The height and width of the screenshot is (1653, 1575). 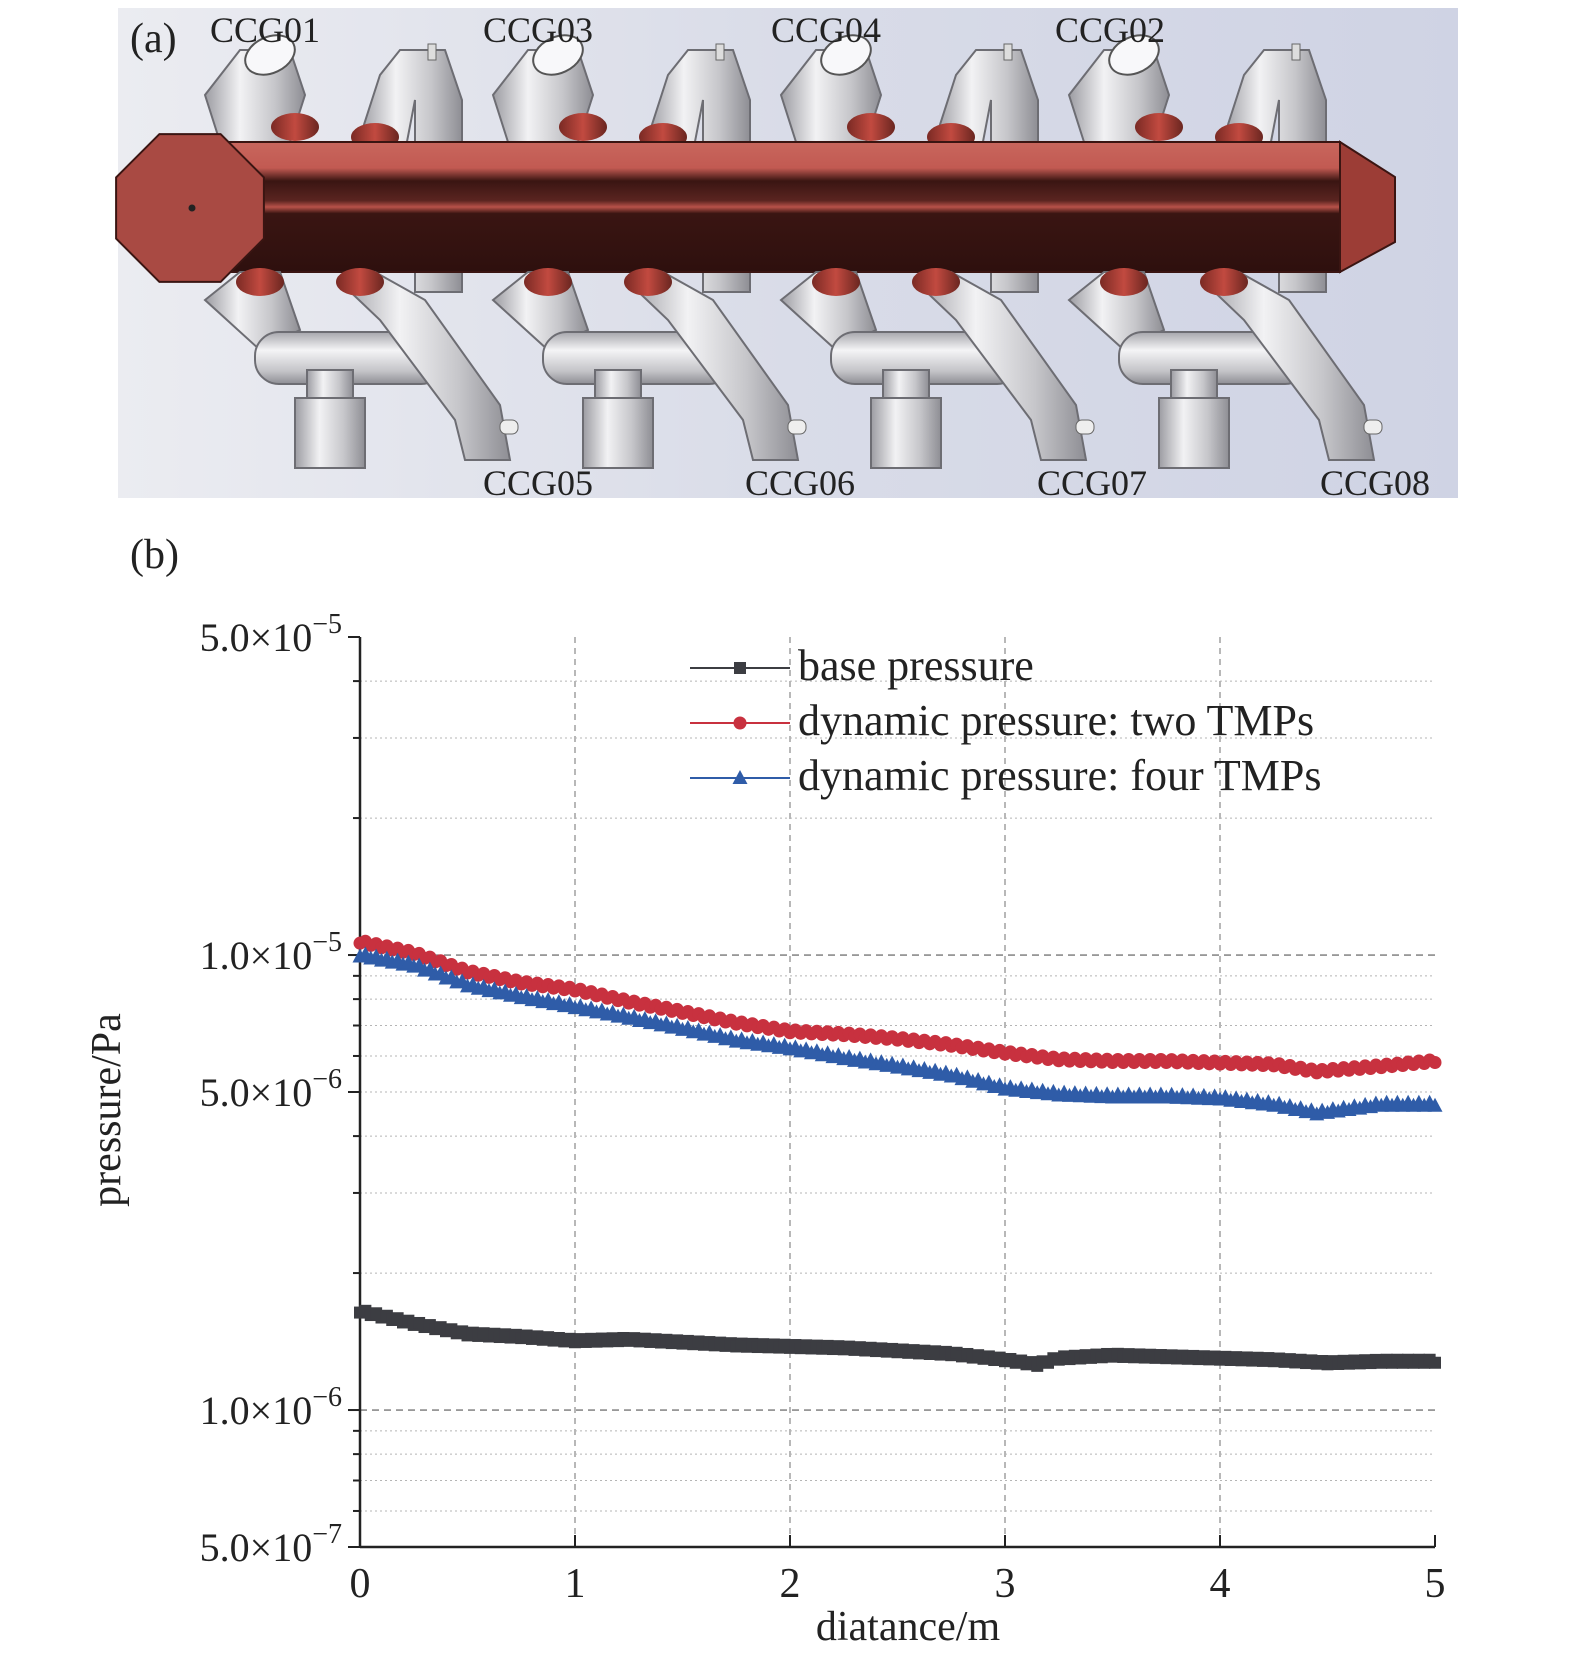 I want to click on y-tick-exponent: −7, so click(x=327, y=1534).